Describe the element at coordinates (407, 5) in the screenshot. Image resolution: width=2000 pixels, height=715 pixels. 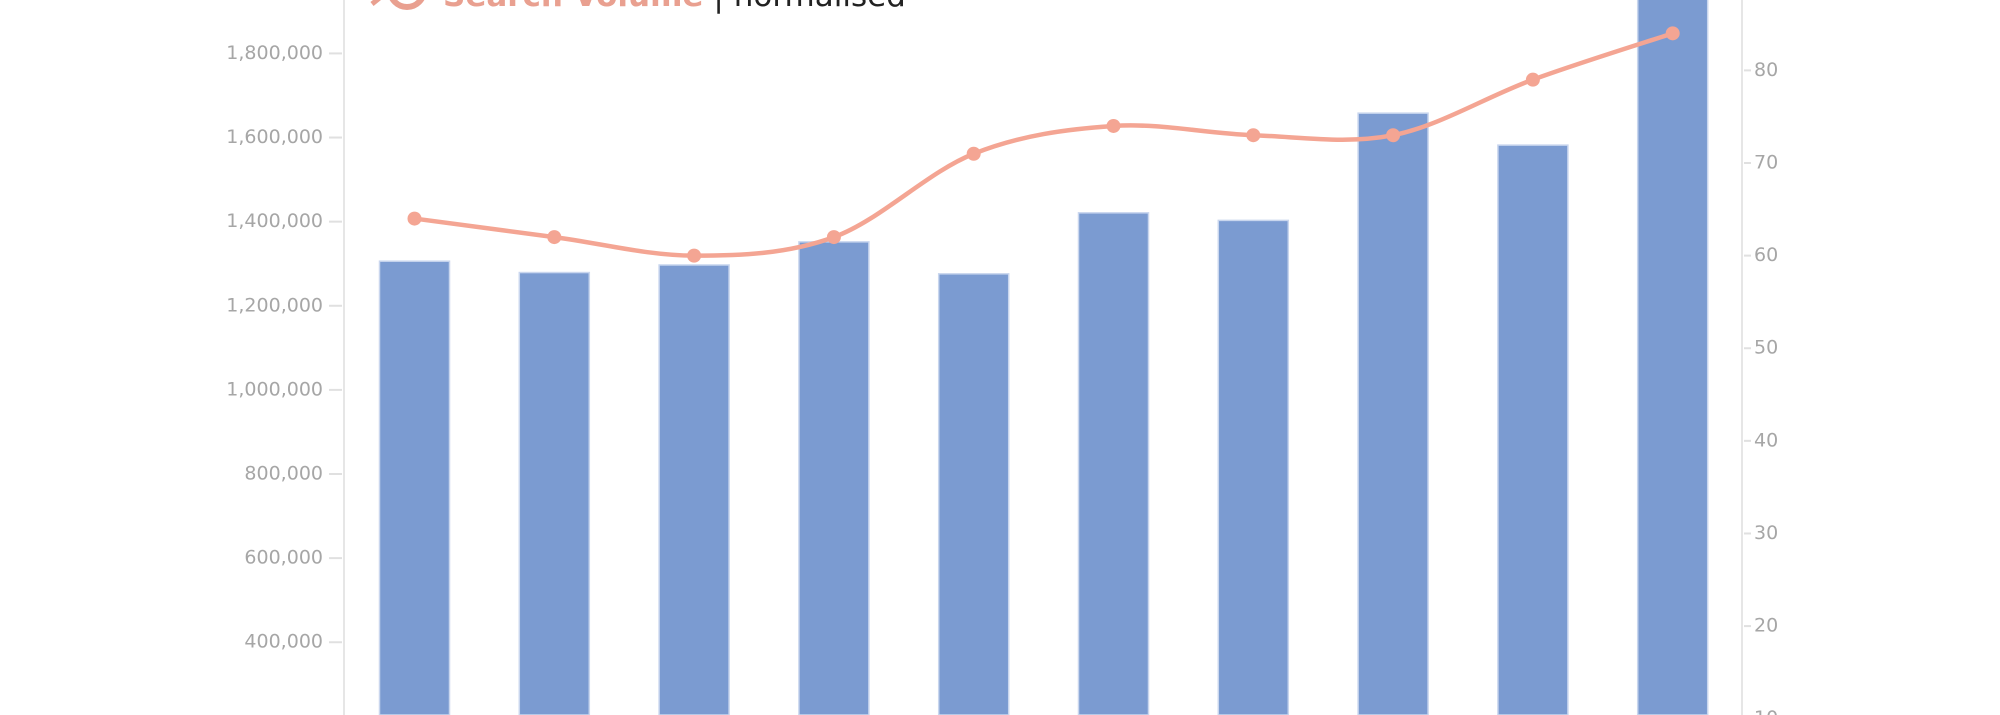
I see `legend-marker-icon` at that location.